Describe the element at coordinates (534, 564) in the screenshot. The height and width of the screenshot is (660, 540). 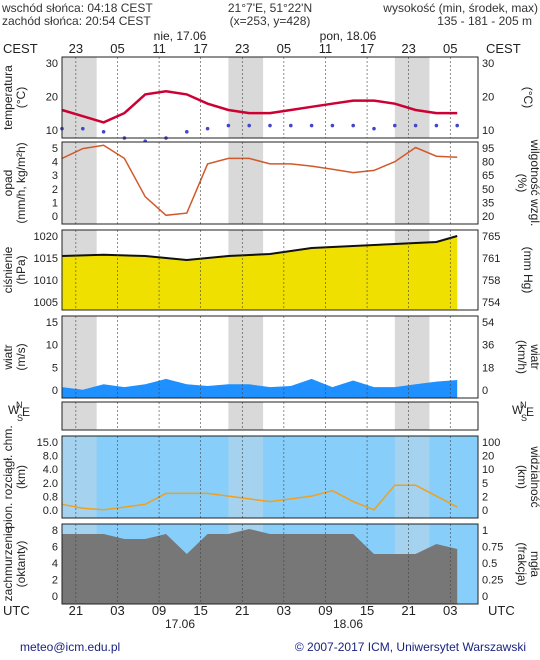
I see `right-axis-title: mgła` at that location.